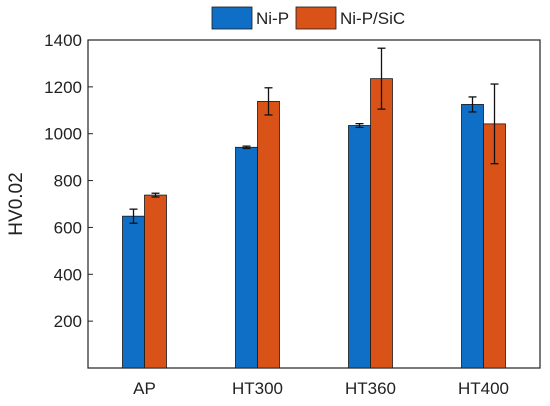  Describe the element at coordinates (370, 388) in the screenshot. I see `x-tick-label: HT360` at that location.